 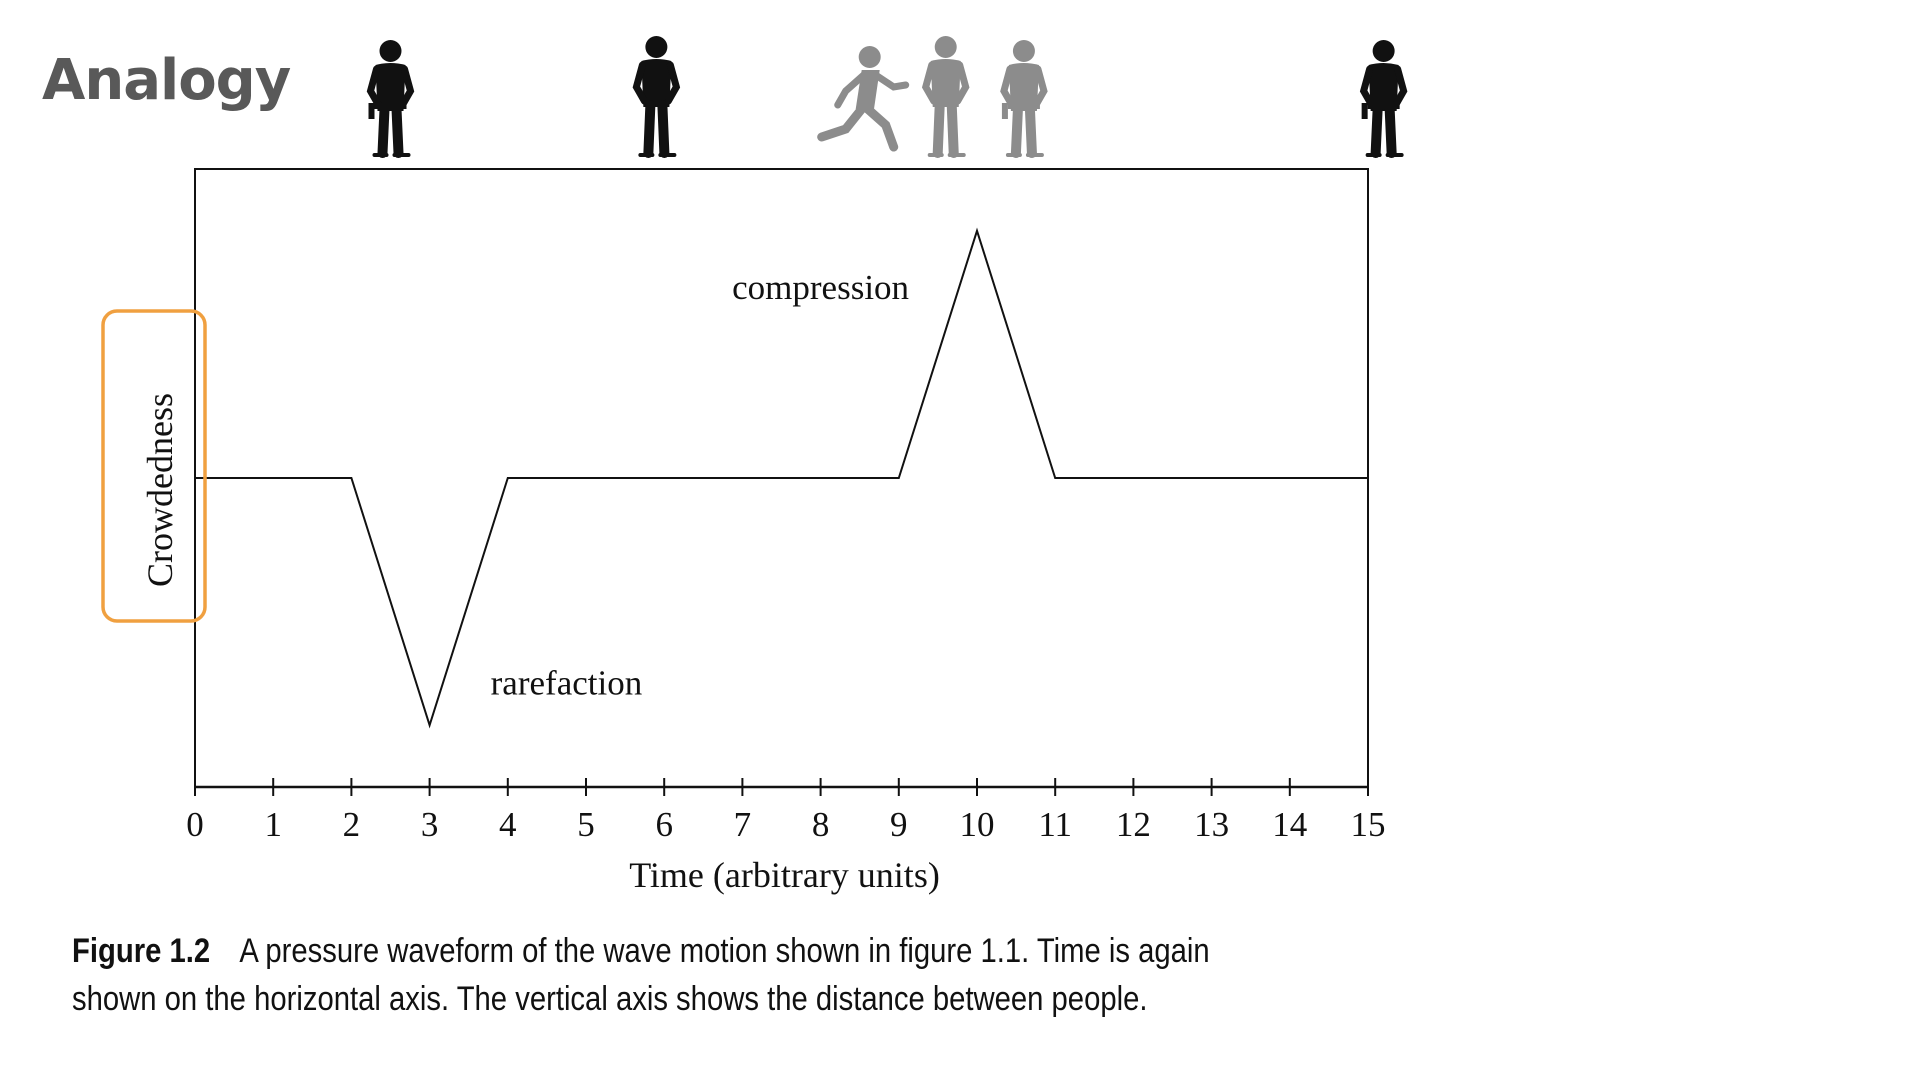 I want to click on x-tick-label: 6, so click(x=664, y=824).